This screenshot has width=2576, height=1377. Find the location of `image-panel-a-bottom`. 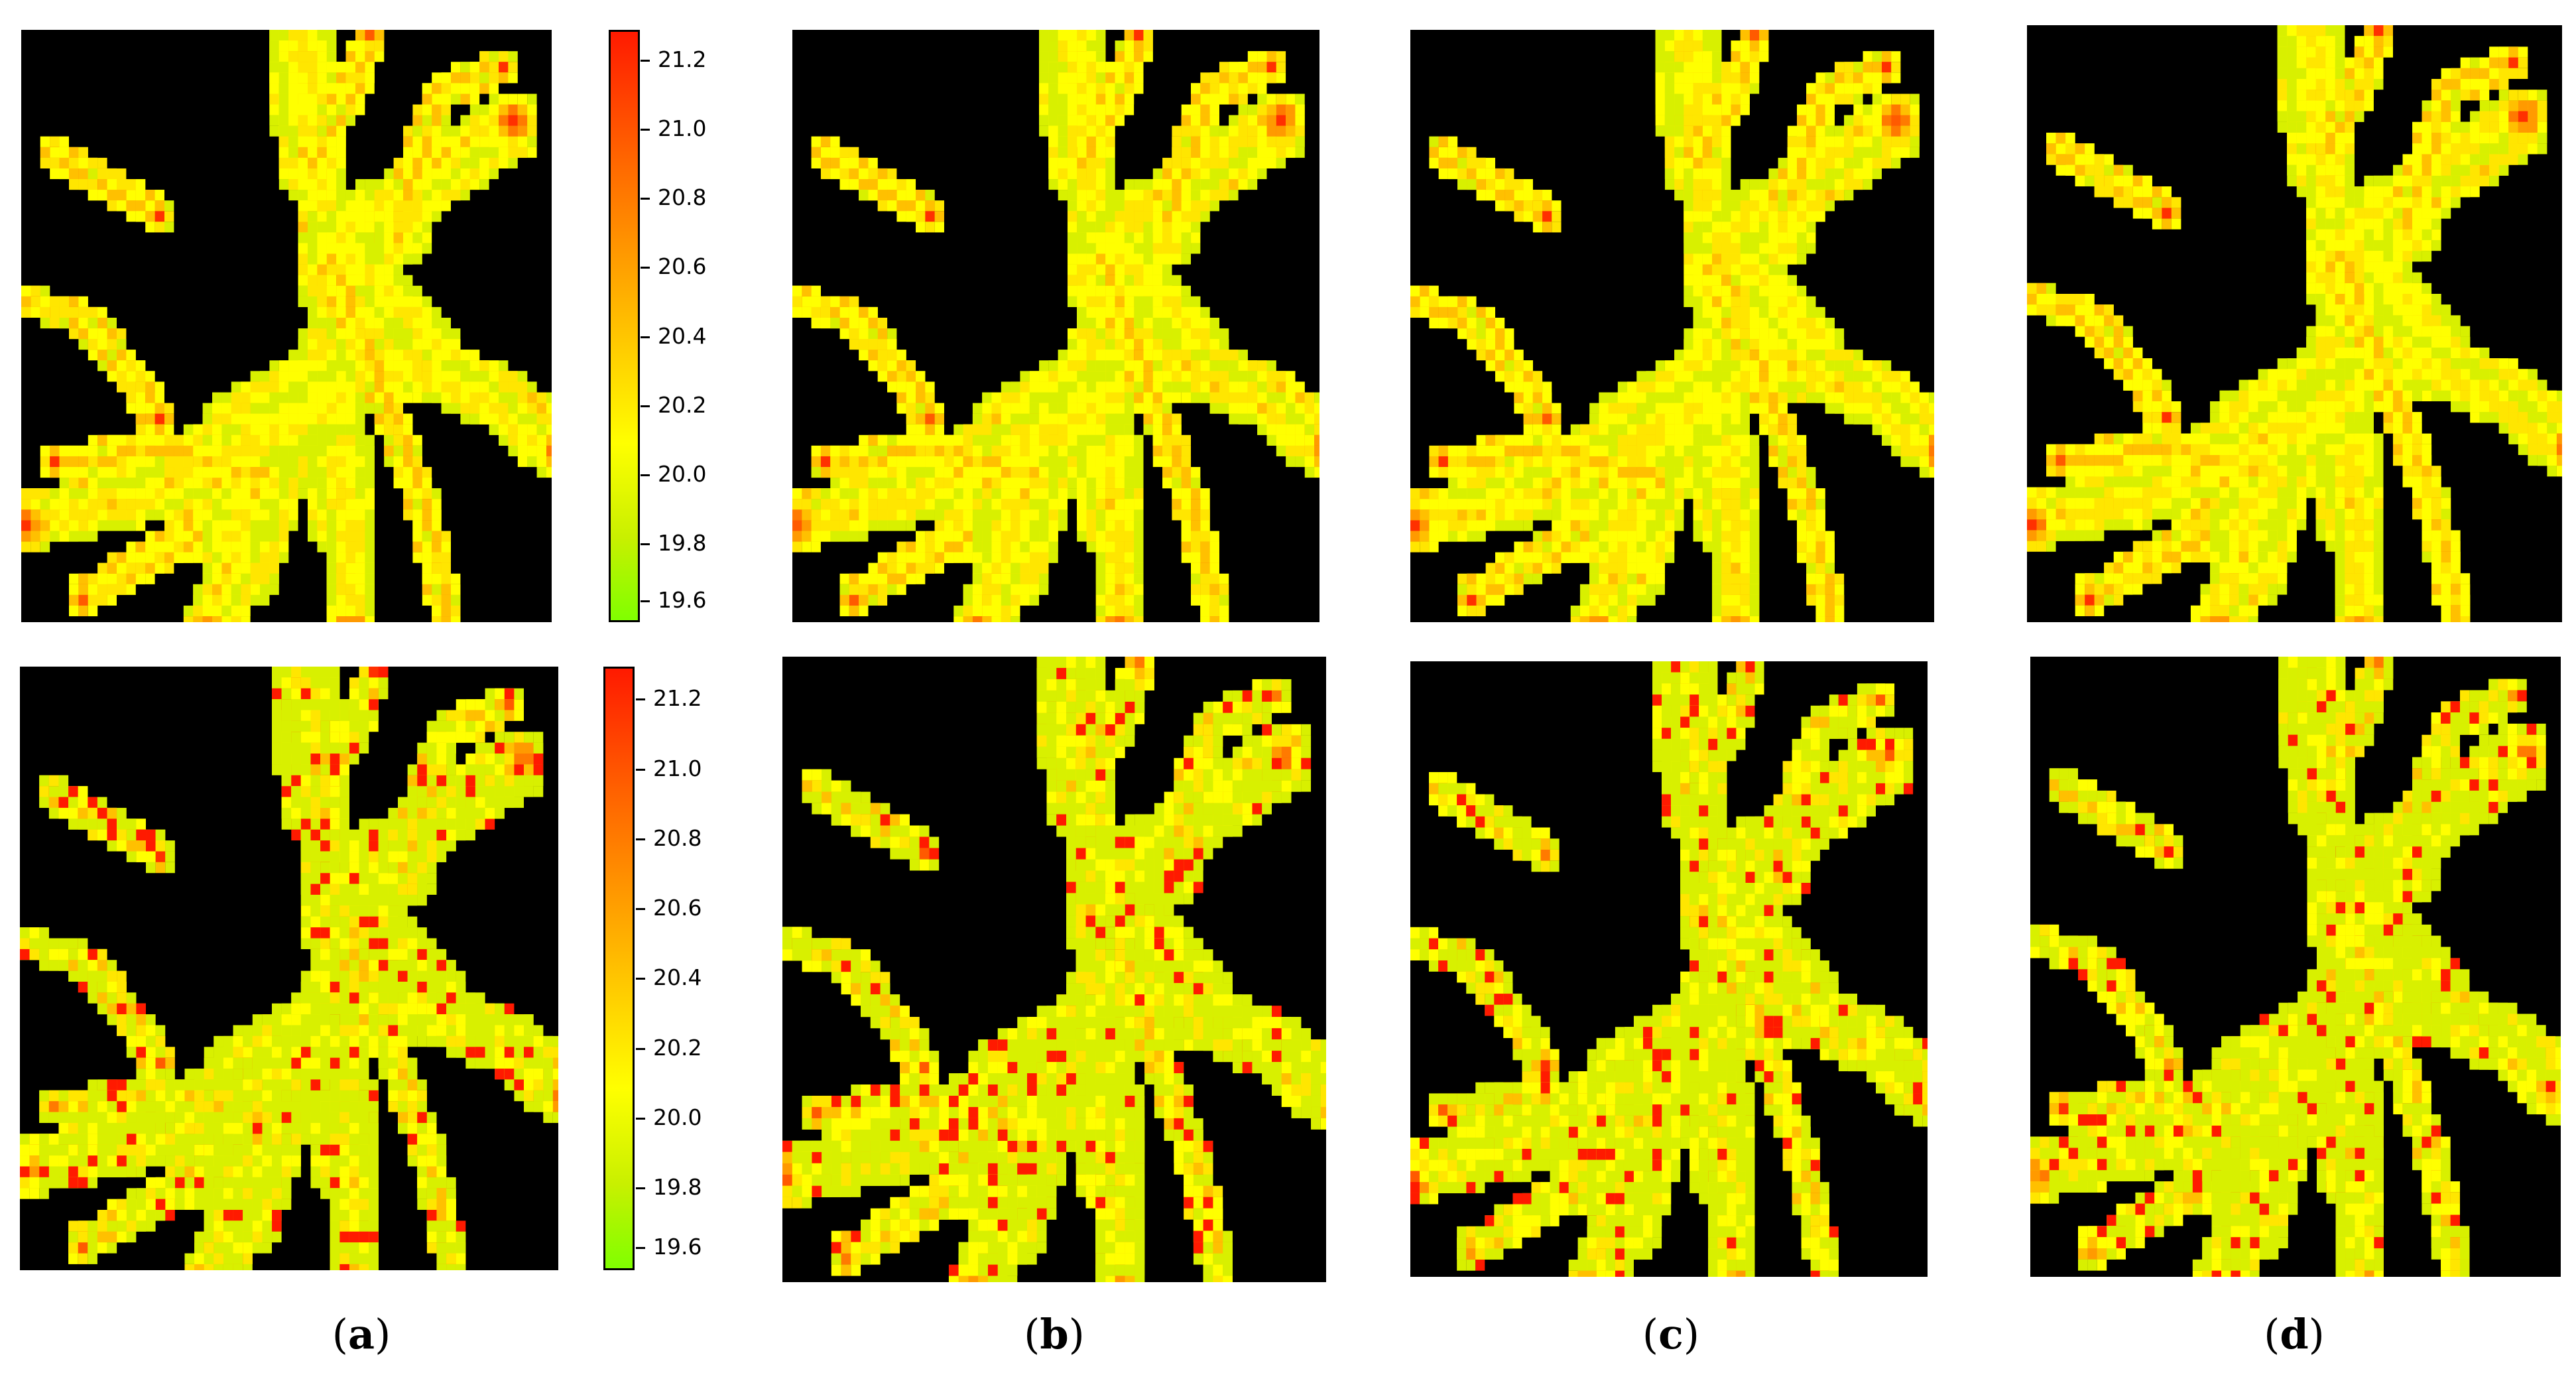

image-panel-a-bottom is located at coordinates (289, 968).